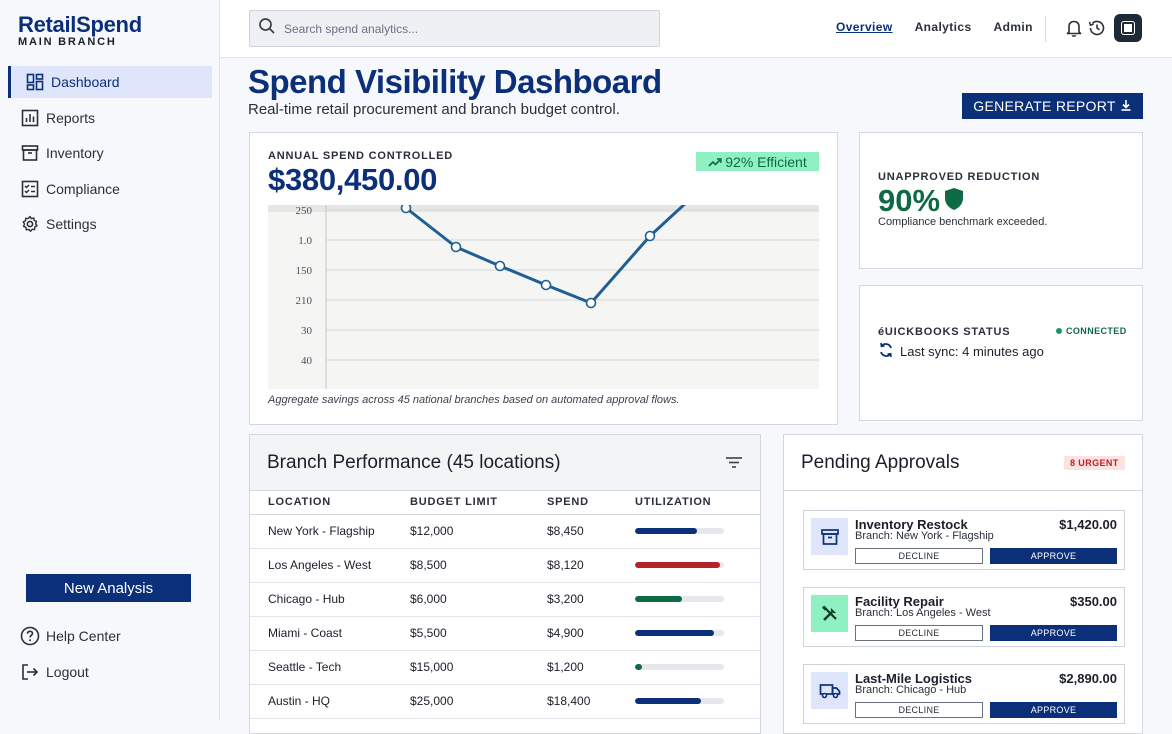  What do you see at coordinates (715, 162) in the screenshot?
I see `trending-up-icon` at bounding box center [715, 162].